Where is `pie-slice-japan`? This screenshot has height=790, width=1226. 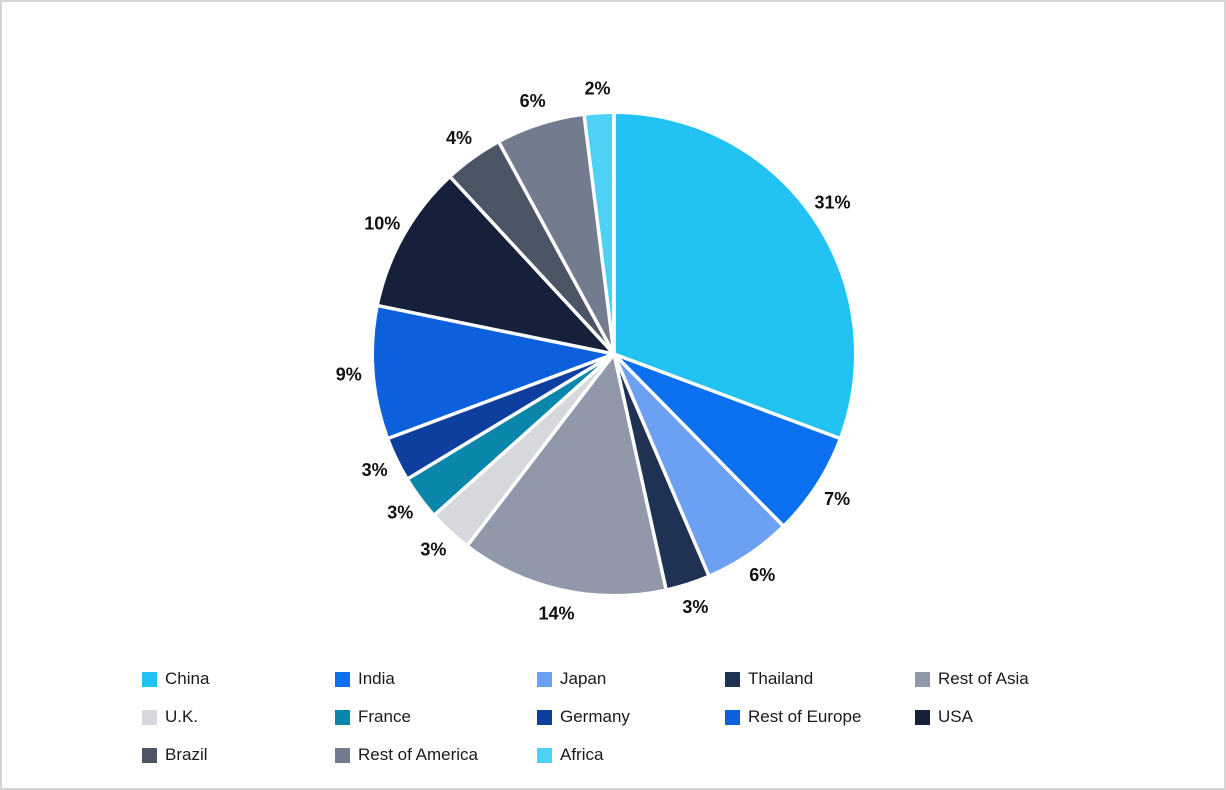
pie-slice-japan is located at coordinates (698, 464).